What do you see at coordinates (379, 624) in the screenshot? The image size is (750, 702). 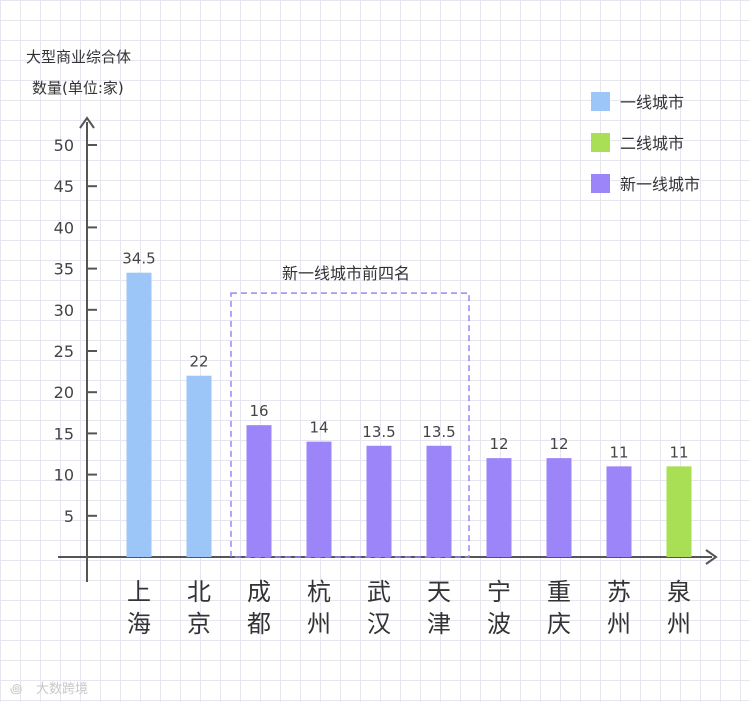 I see `x-tick-label: 汉` at bounding box center [379, 624].